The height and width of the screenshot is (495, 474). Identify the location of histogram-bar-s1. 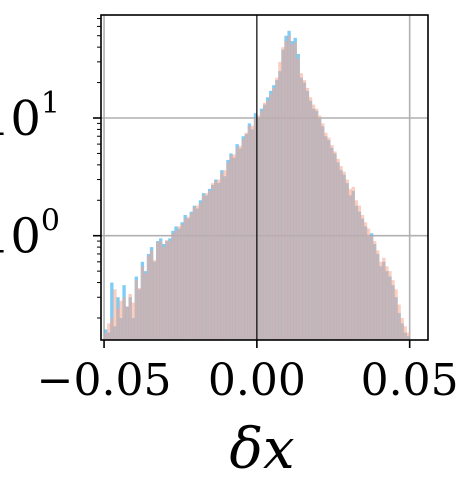
(112, 311).